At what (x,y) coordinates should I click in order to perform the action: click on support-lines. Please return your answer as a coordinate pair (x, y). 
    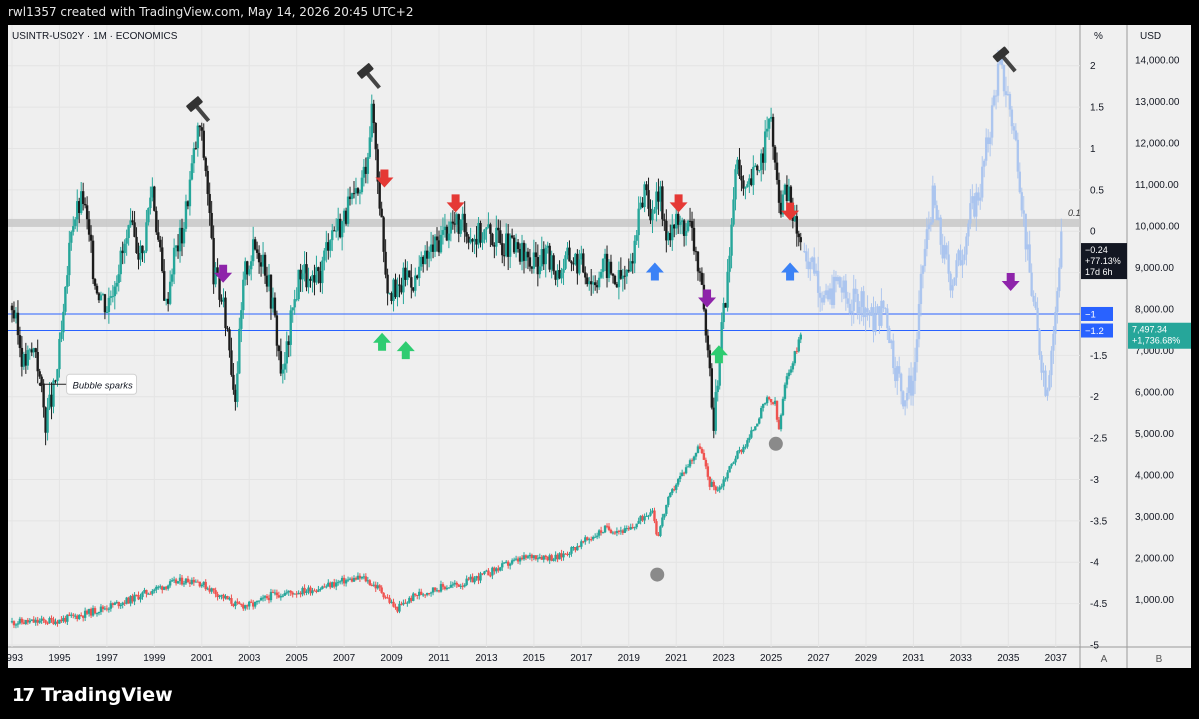
    Looking at the image, I should click on (544, 322).